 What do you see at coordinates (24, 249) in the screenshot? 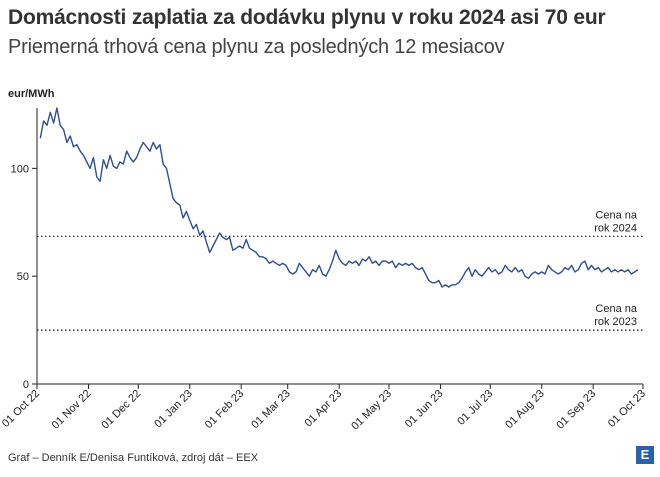
I see `y-axis: 0 50 100` at bounding box center [24, 249].